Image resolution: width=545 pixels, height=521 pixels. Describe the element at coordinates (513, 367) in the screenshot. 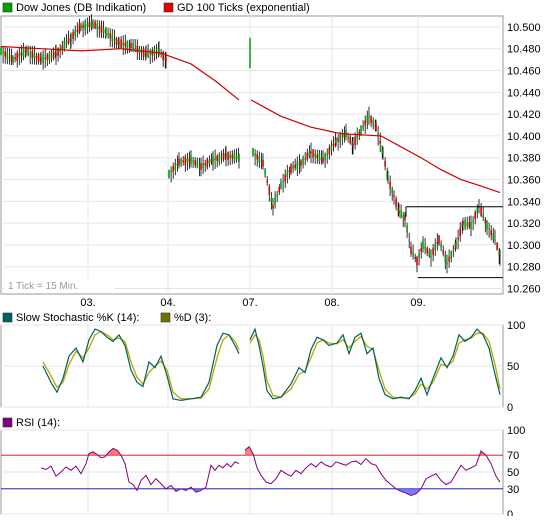

I see `stochastic-y-tick-label: 50` at that location.